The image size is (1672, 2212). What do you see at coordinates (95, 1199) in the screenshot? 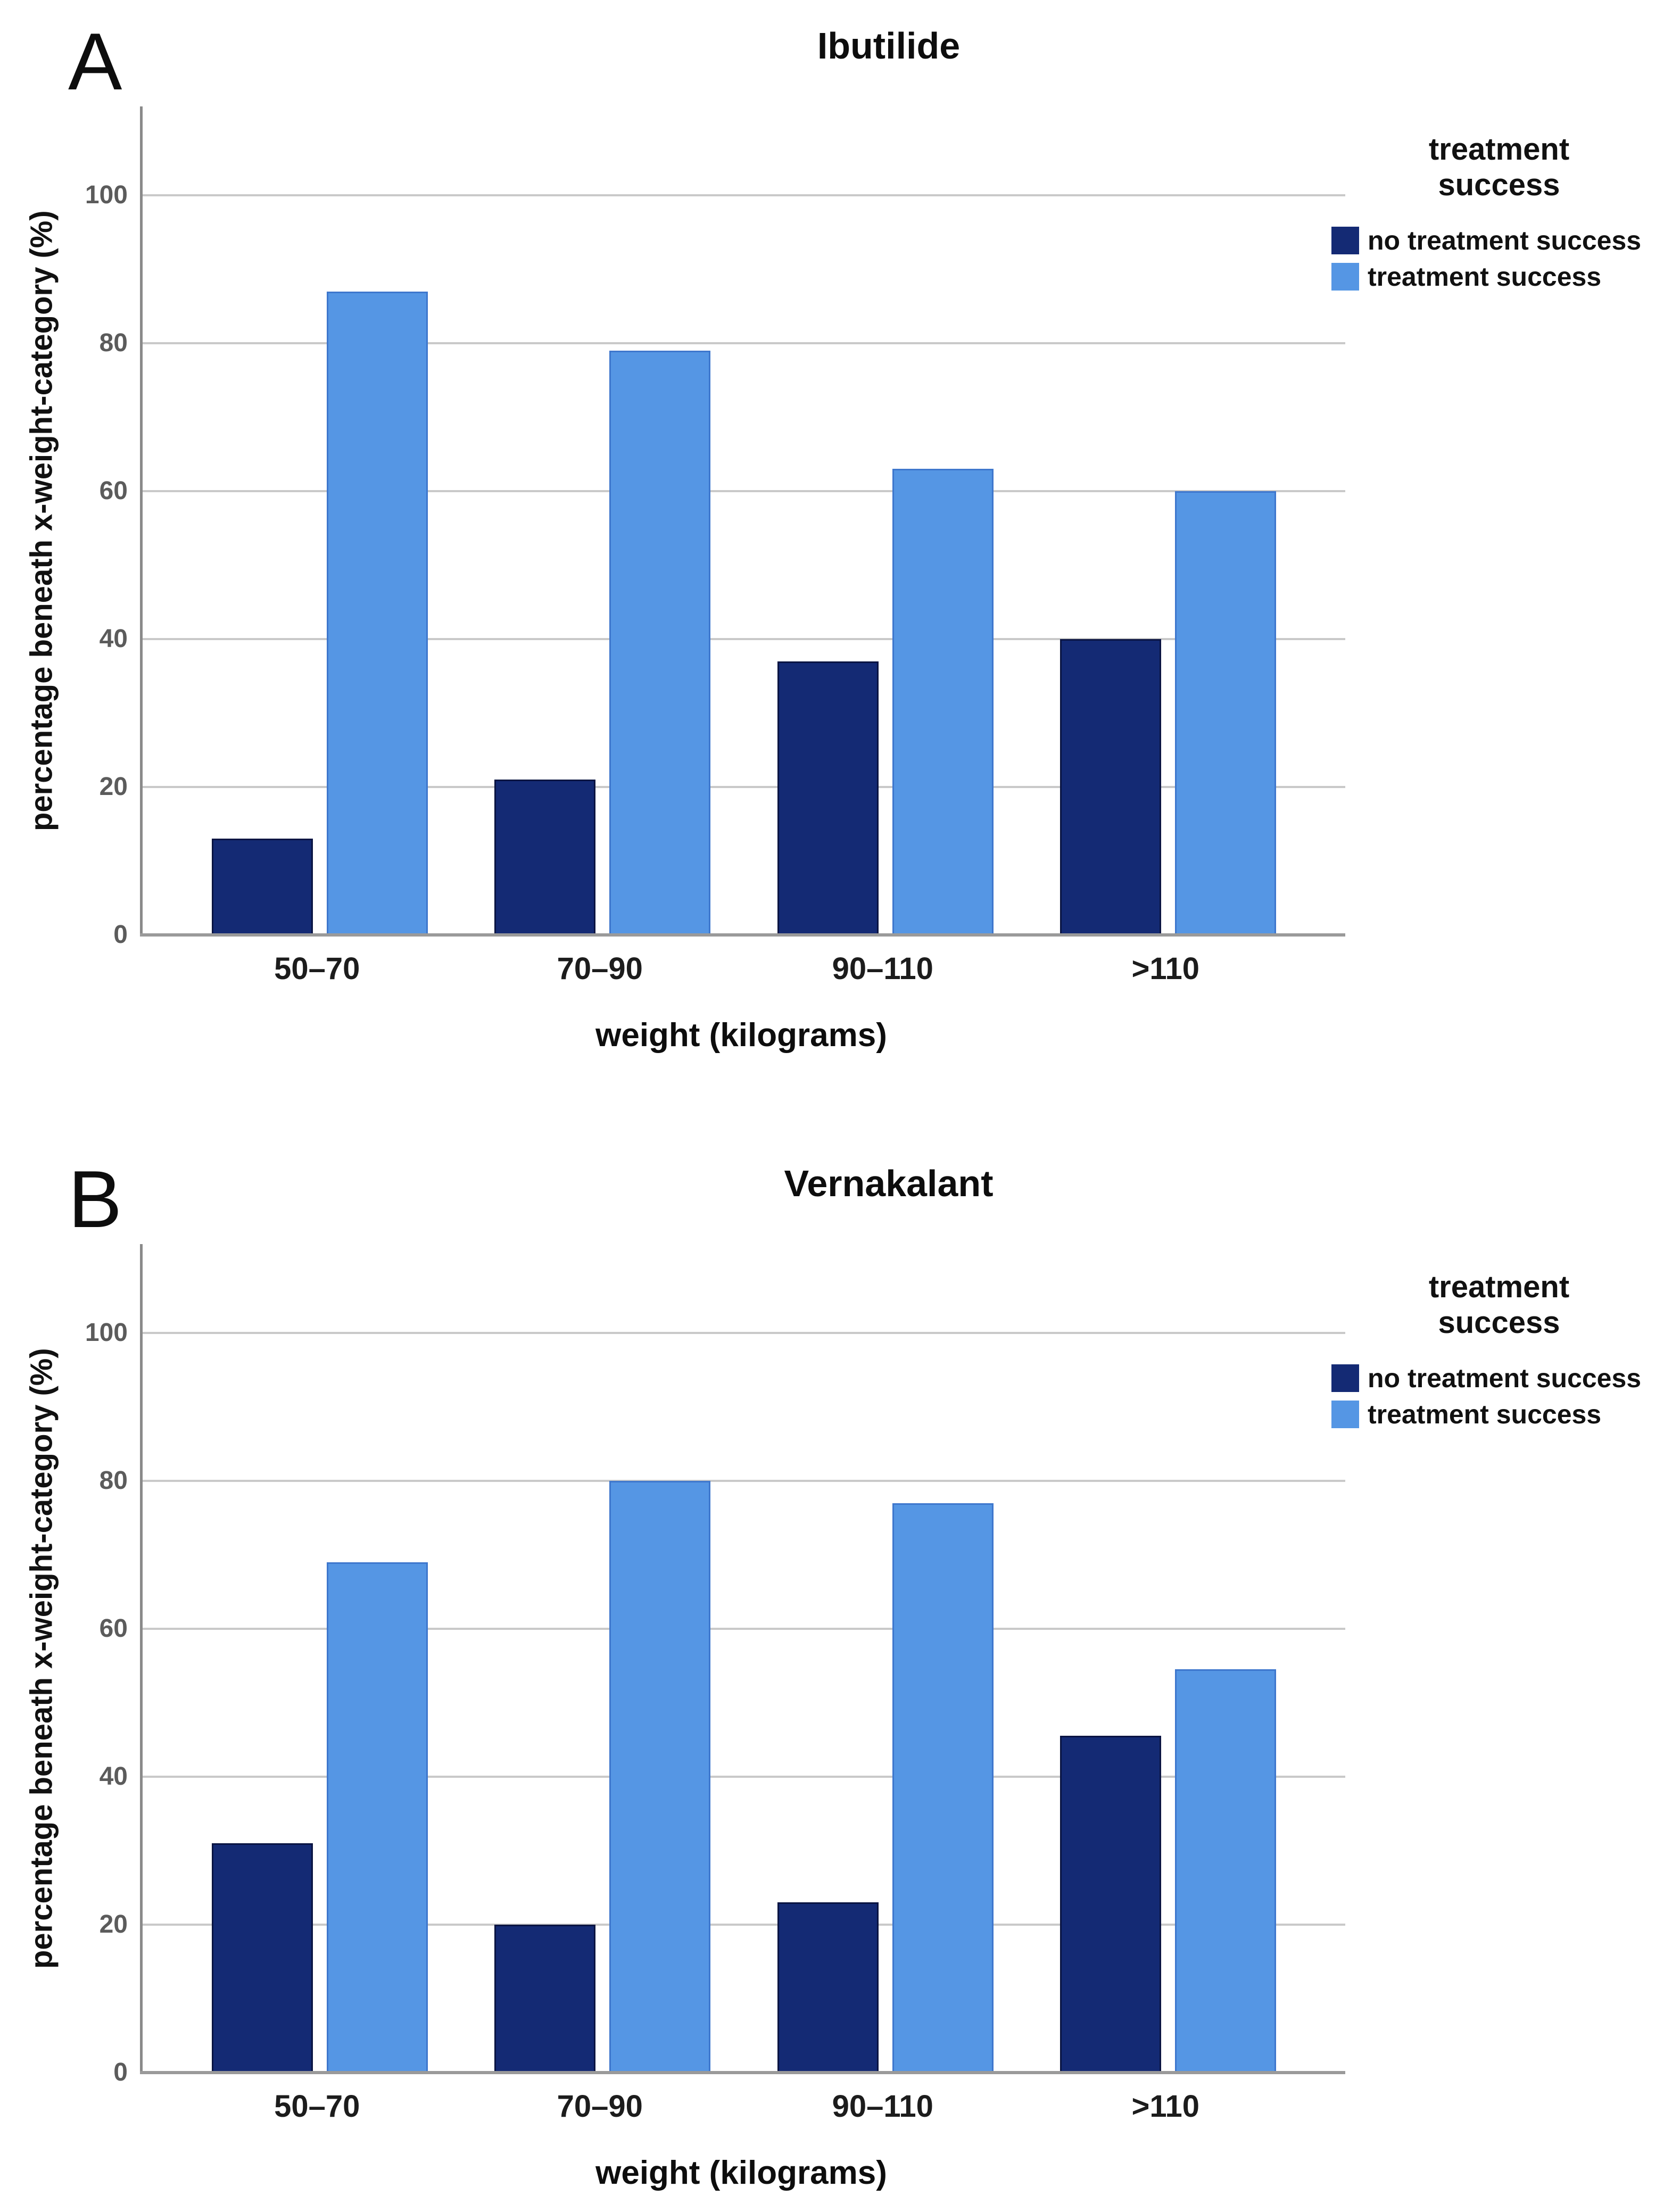
I see `panel-letter-b: B` at bounding box center [95, 1199].